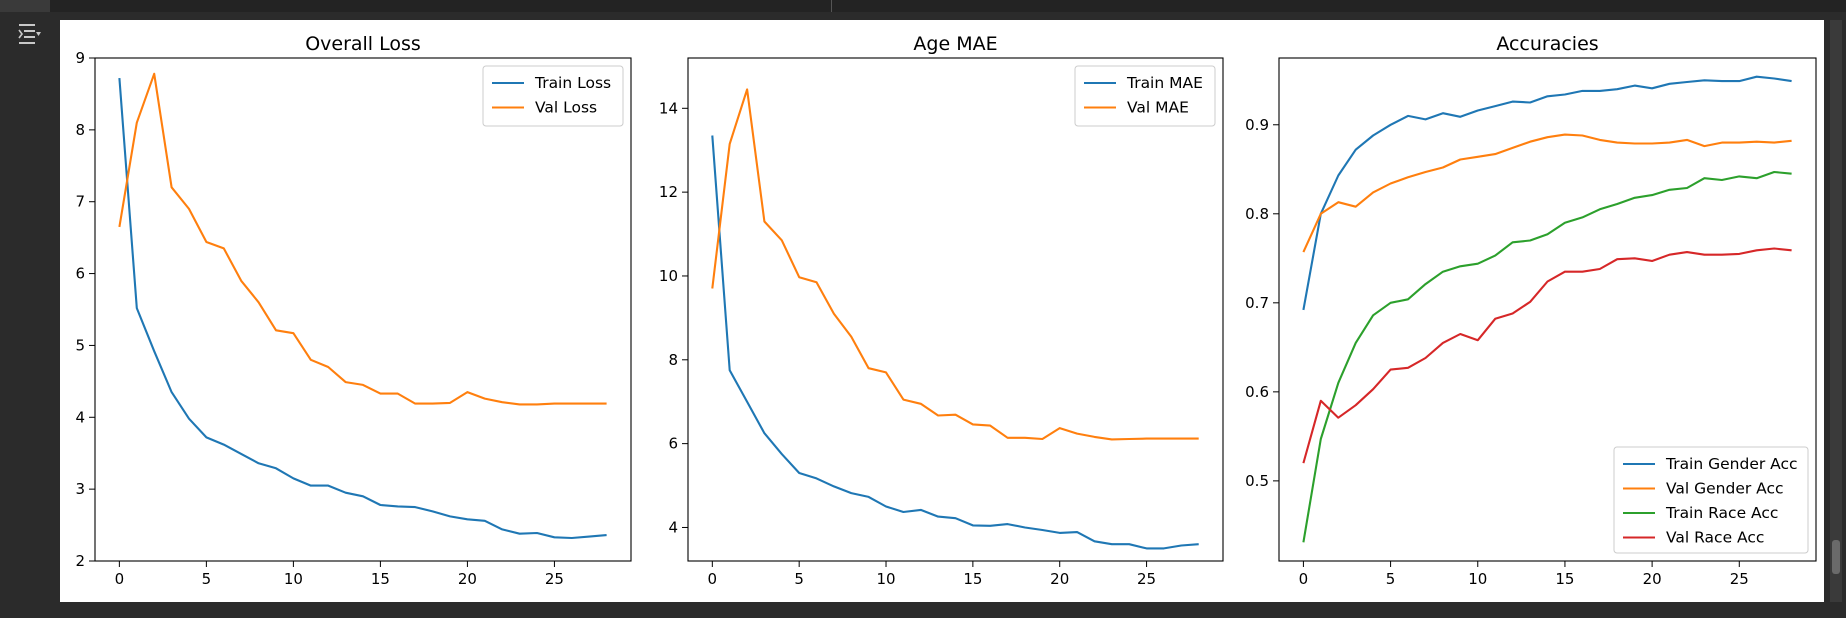 The height and width of the screenshot is (618, 1846). What do you see at coordinates (1721, 513) in the screenshot?
I see `legend-label: Train Race Acc` at bounding box center [1721, 513].